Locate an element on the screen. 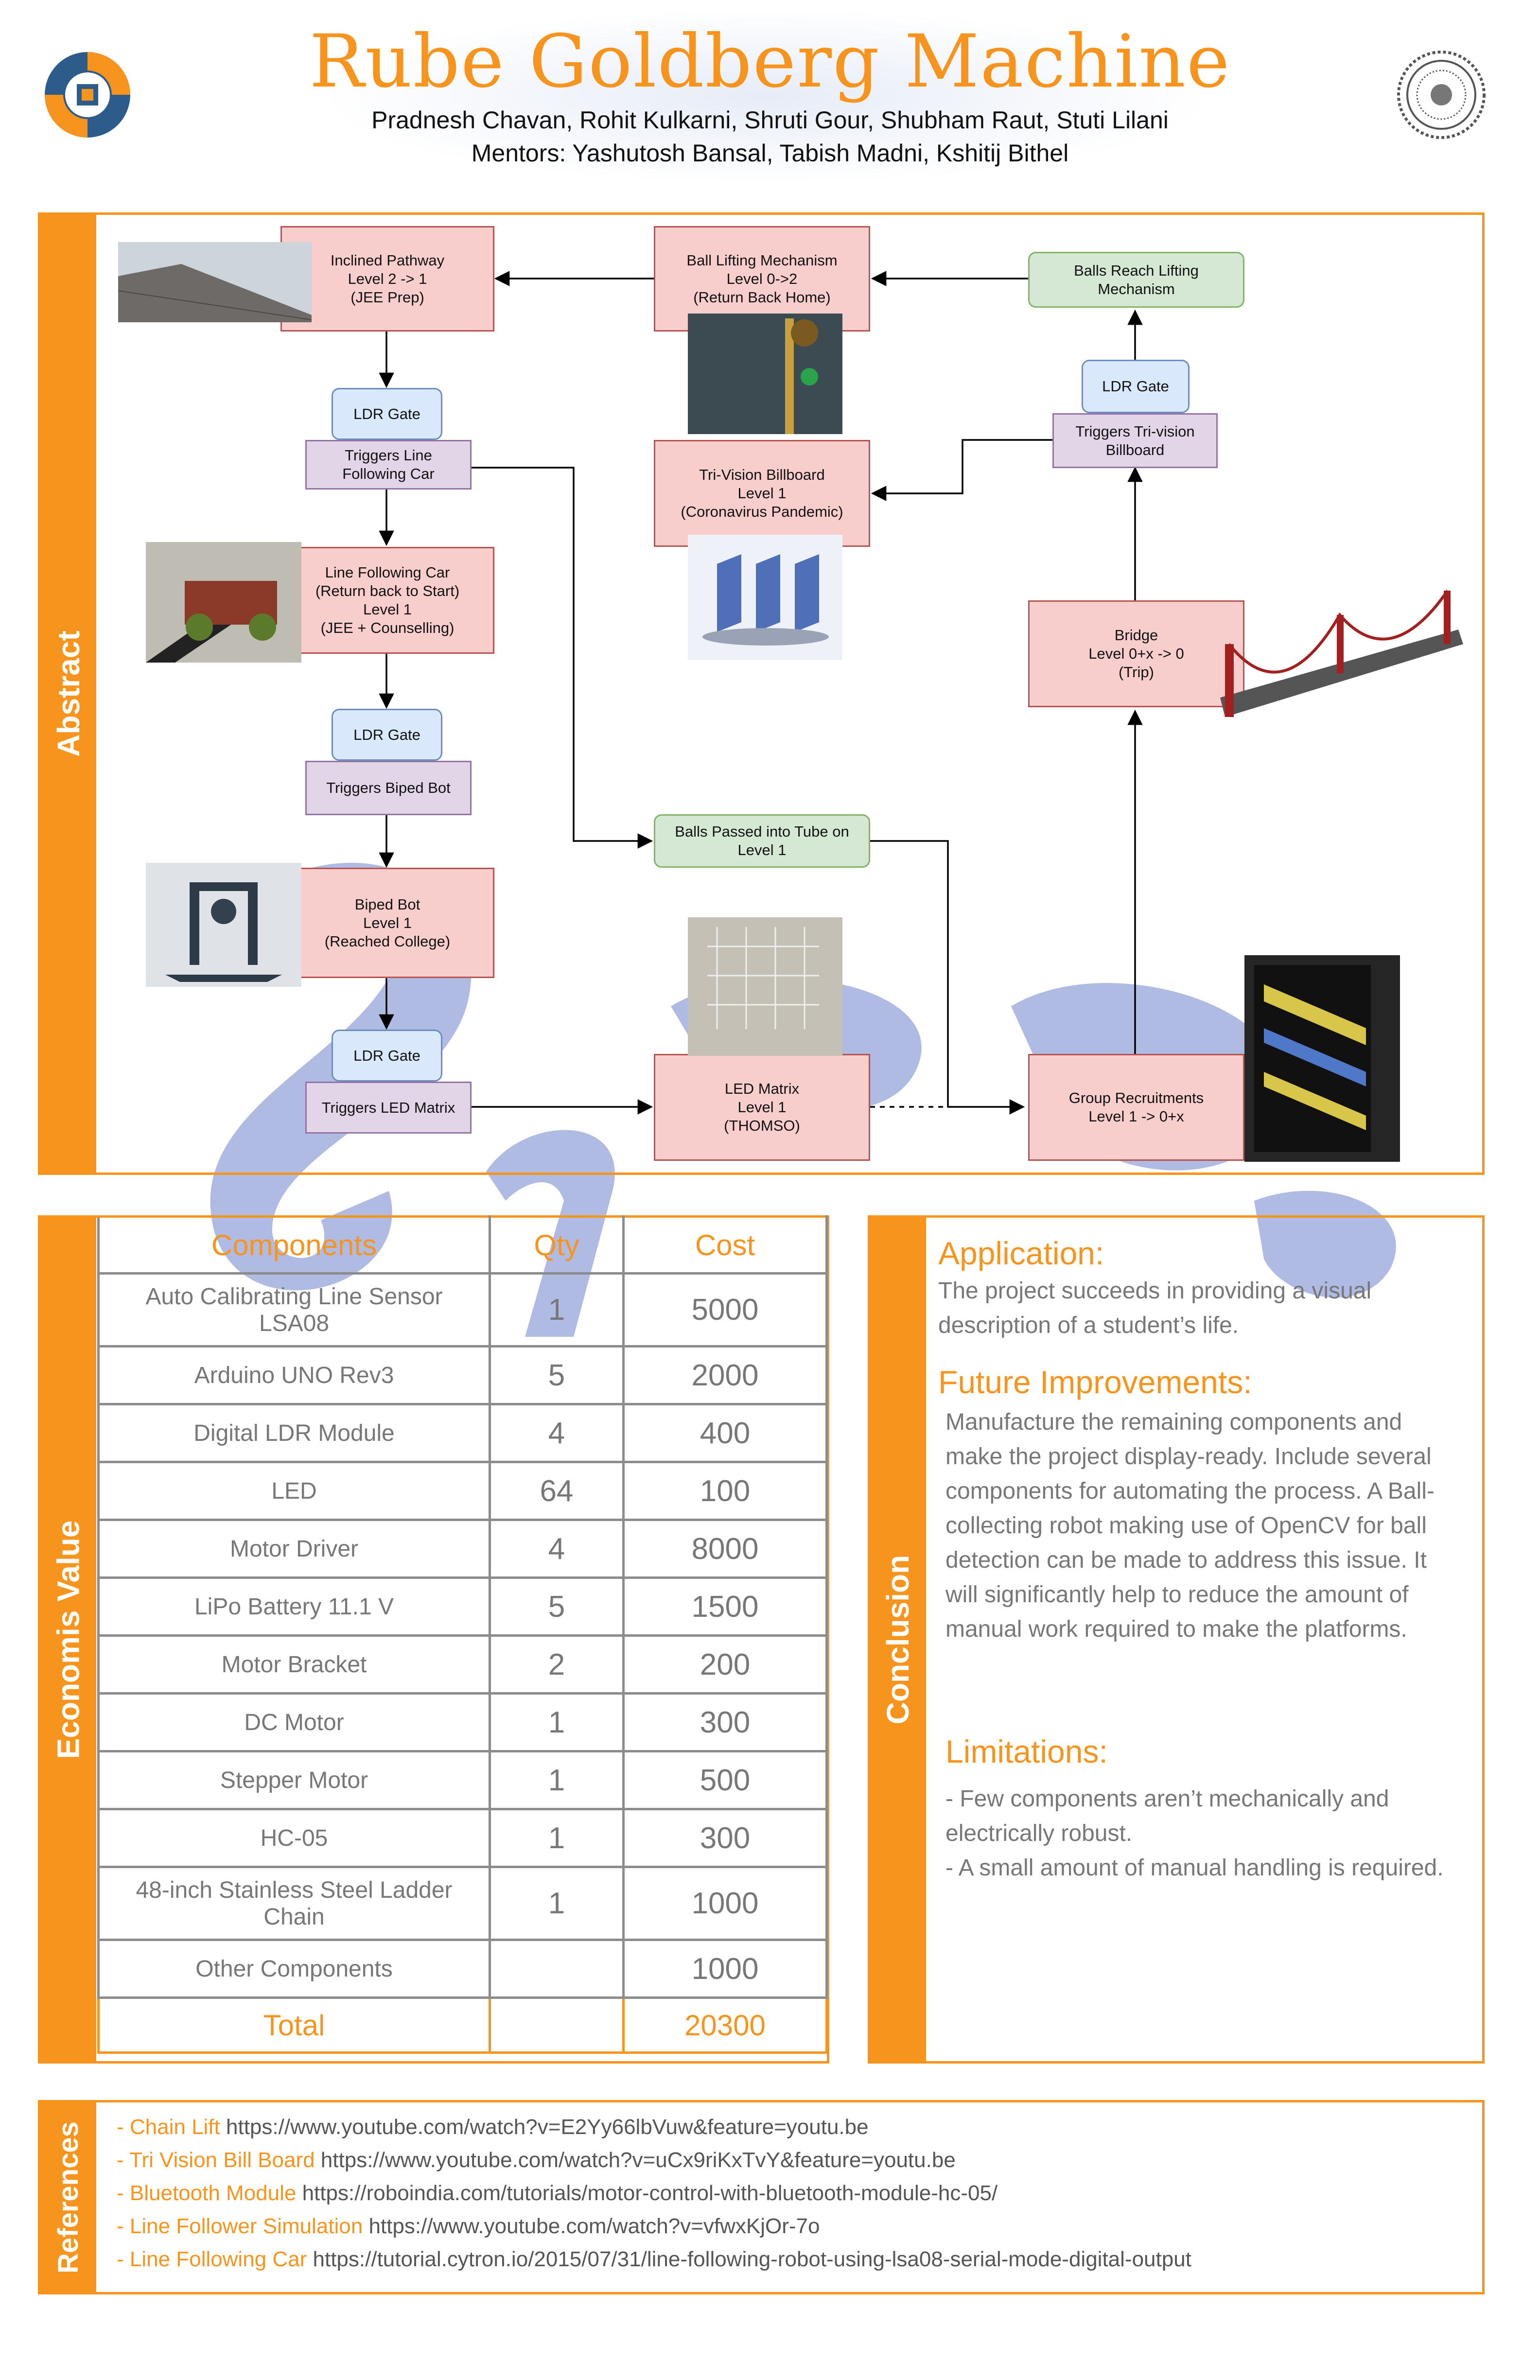  component-qty is located at coordinates (557, 1969).